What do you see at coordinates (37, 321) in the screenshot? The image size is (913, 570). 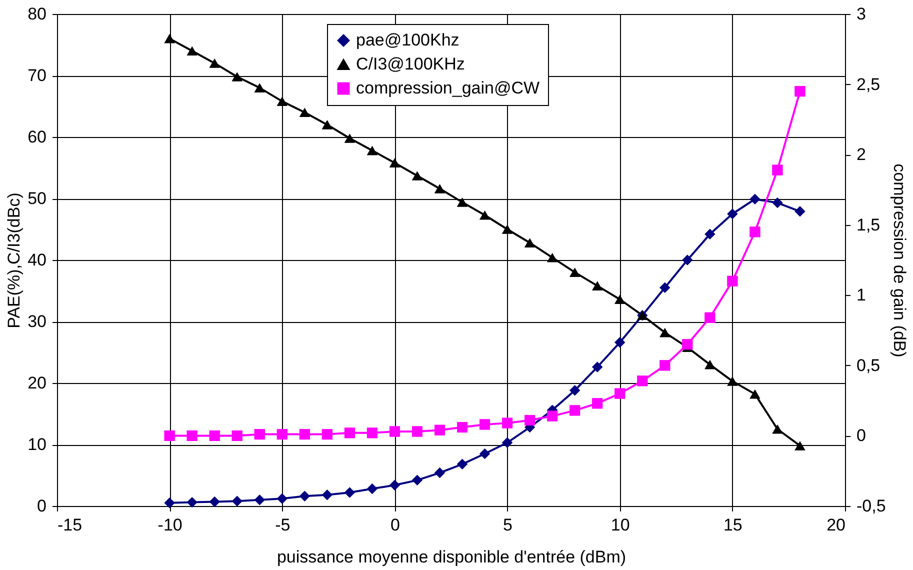 I see `y-tick-label: 30` at bounding box center [37, 321].